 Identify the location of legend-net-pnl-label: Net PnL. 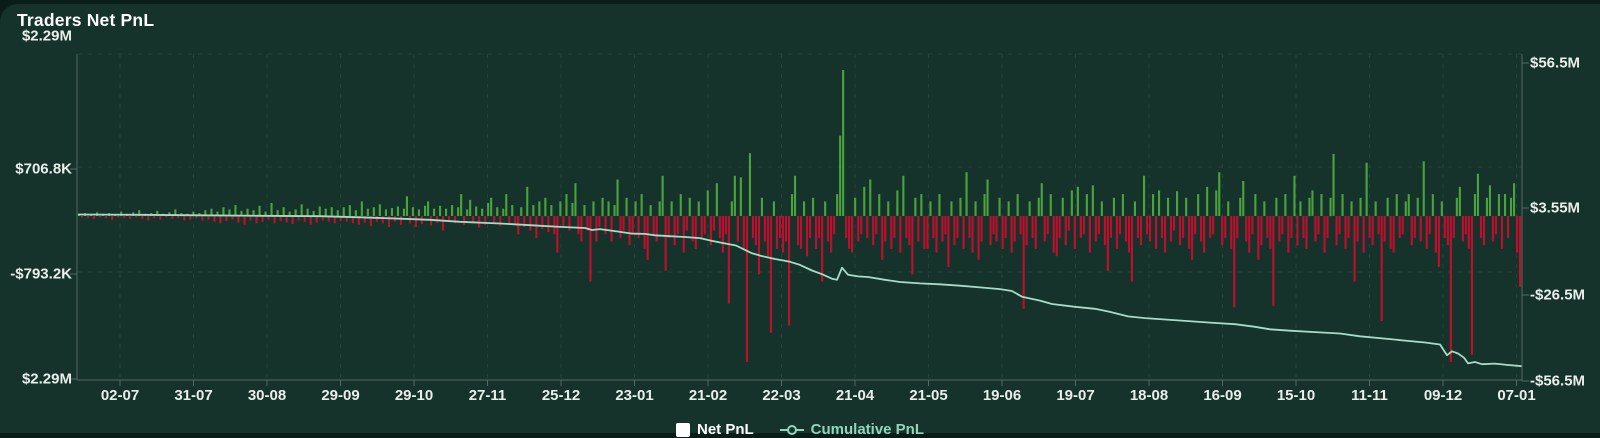
(725, 429).